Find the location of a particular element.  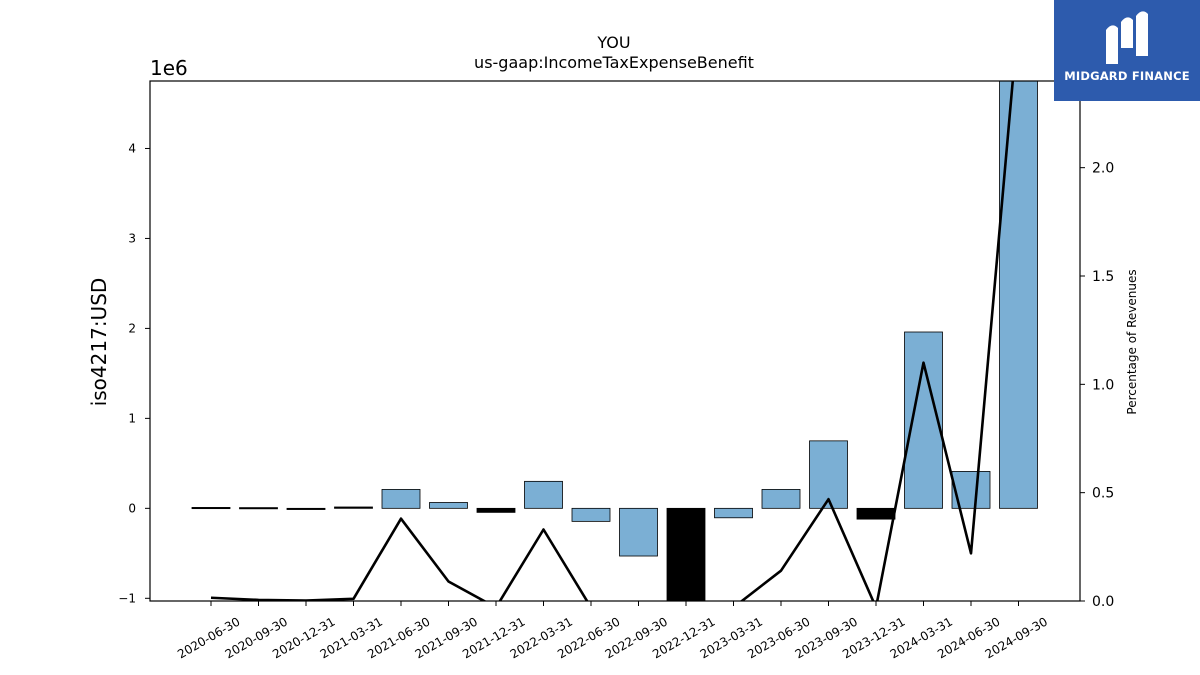

chart-subtitle: us-gaap:IncomeTaxExpenseBenefit is located at coordinates (614, 62).